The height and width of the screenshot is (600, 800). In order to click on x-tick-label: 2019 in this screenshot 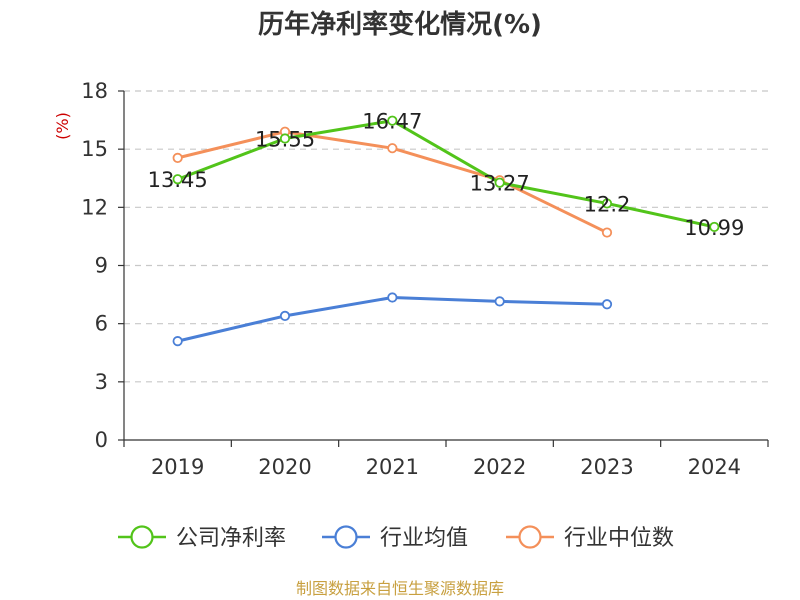, I will do `click(177, 467)`.